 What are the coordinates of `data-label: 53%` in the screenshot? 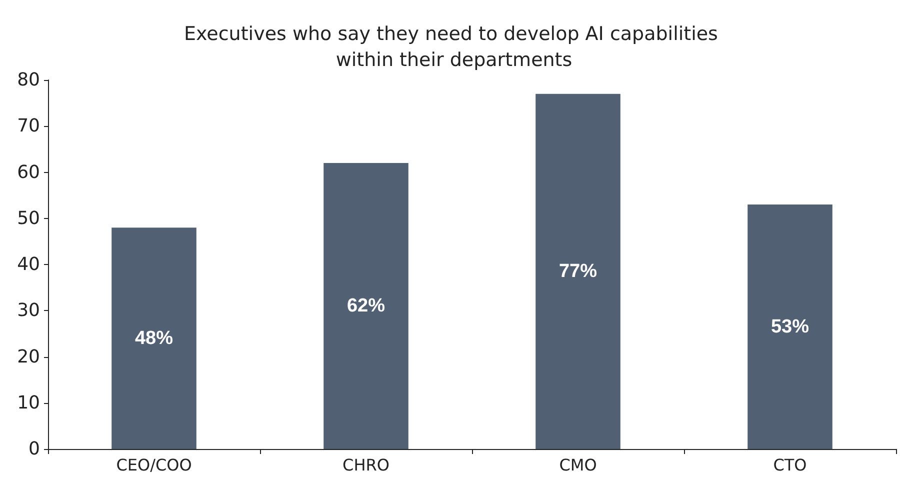 It's located at (790, 327).